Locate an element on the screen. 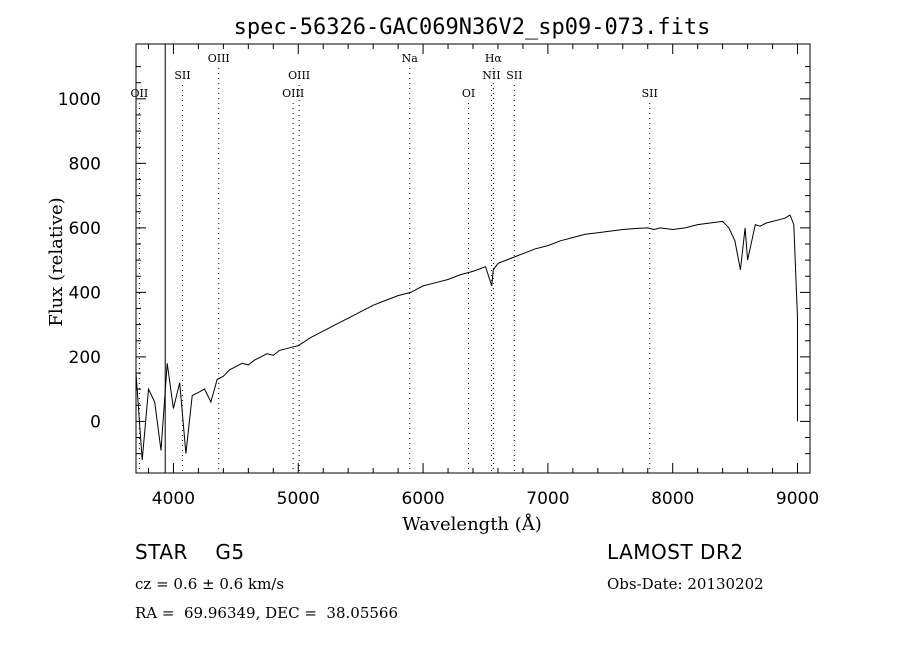 This screenshot has width=900, height=650. survey-label: LAMOST DR2 is located at coordinates (675, 552).